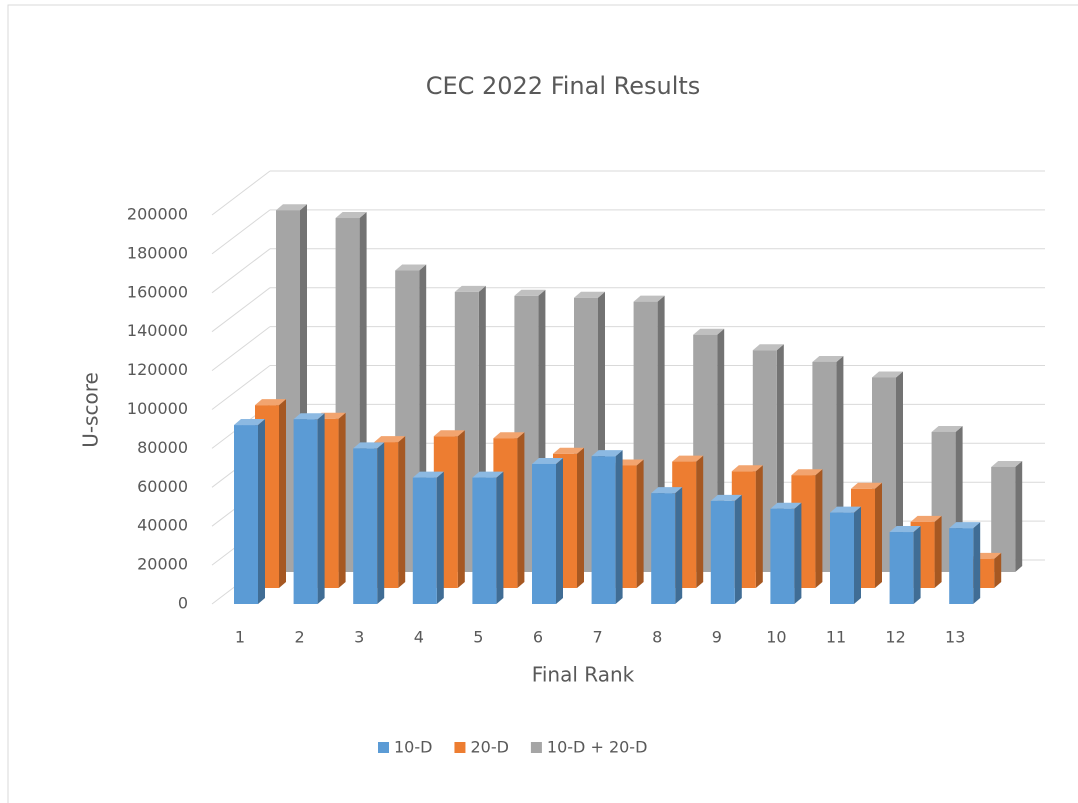 Image resolution: width=1078 pixels, height=803 pixels. I want to click on x-tick-label: 4, so click(419, 637).